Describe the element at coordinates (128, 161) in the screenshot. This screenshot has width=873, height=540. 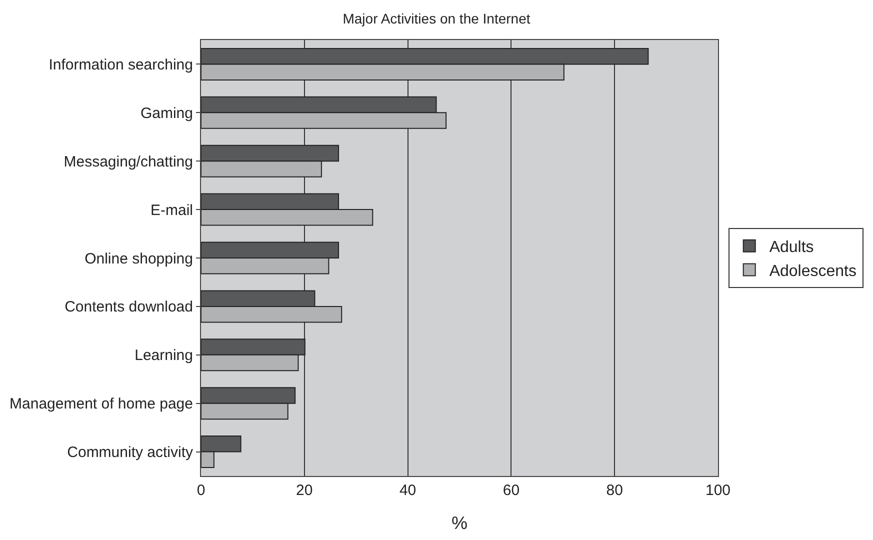
I see `y-tick-label: Messaging/chatting` at that location.